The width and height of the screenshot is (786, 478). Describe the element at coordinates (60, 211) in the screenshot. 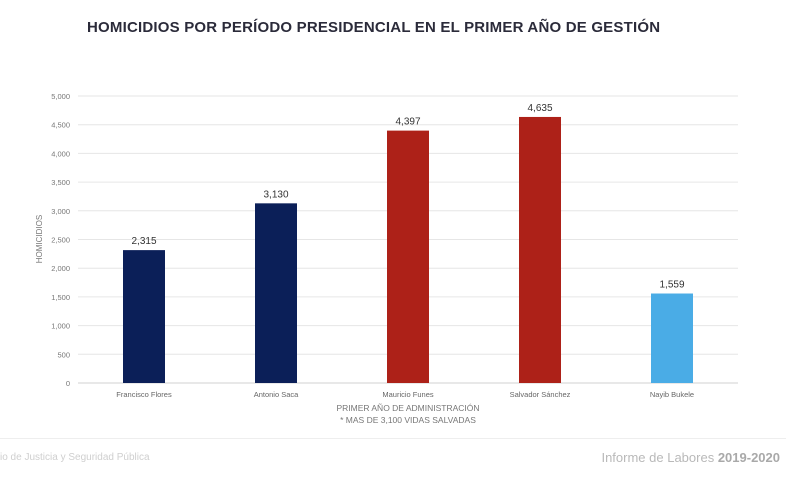

I see `y-tick-label: 3,000` at that location.